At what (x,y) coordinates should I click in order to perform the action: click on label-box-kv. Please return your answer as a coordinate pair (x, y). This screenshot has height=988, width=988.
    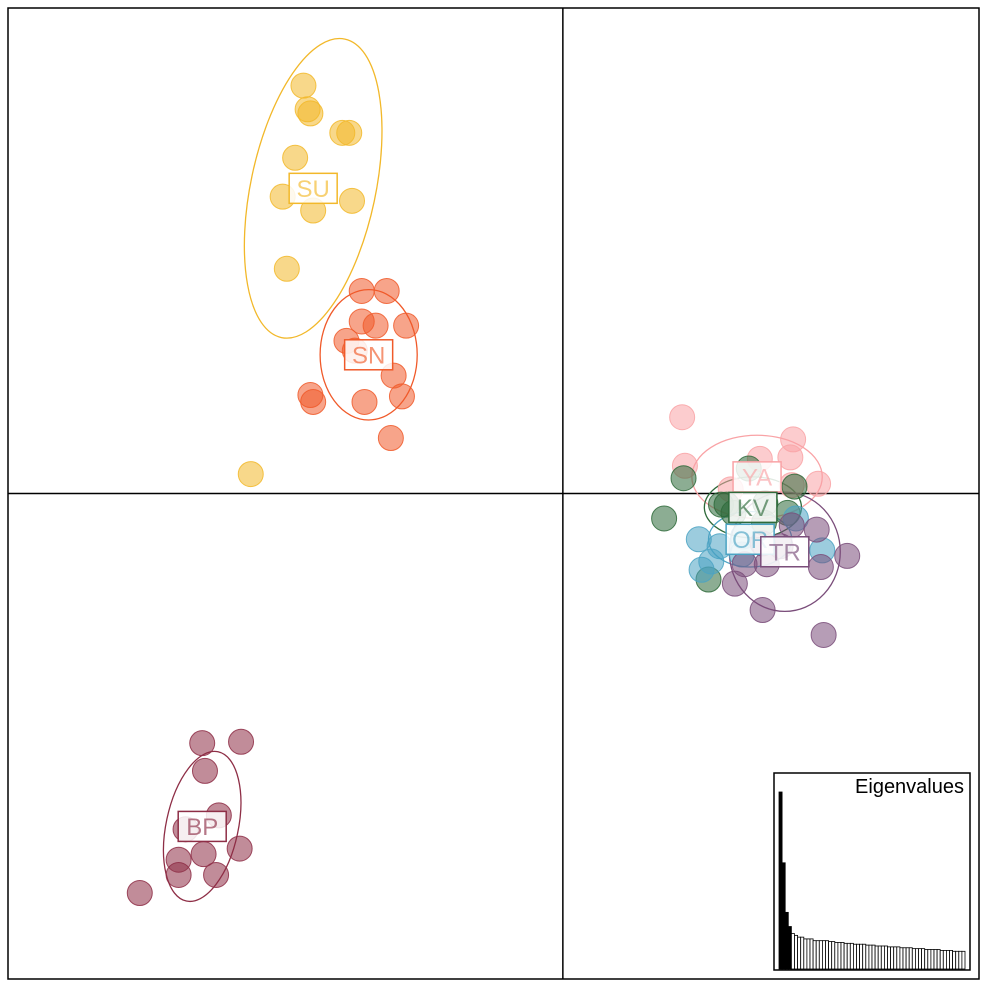
    Looking at the image, I should click on (753, 507).